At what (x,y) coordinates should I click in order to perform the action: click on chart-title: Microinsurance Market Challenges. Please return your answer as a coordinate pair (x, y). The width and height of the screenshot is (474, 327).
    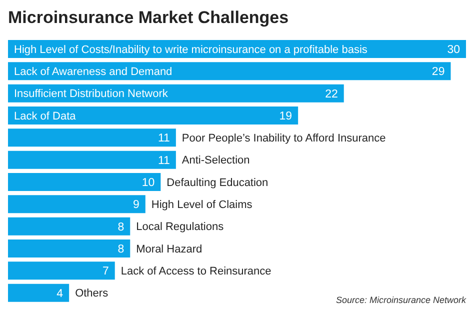
    Looking at the image, I should click on (148, 18).